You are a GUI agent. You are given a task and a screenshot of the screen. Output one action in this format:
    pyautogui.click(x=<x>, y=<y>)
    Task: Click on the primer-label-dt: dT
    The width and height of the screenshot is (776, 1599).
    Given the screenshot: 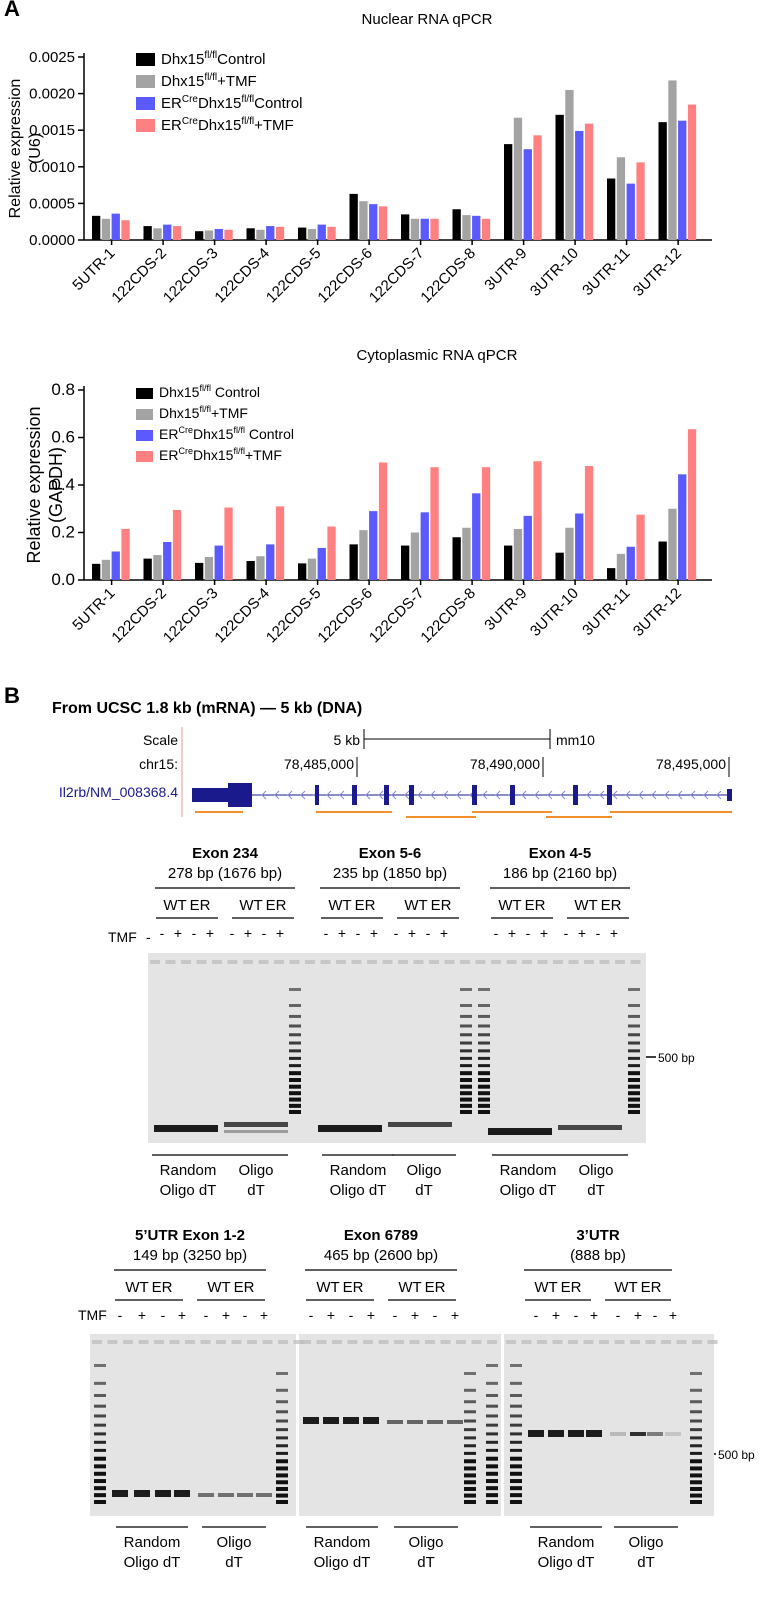 What is the action you would take?
    pyautogui.click(x=424, y=1190)
    